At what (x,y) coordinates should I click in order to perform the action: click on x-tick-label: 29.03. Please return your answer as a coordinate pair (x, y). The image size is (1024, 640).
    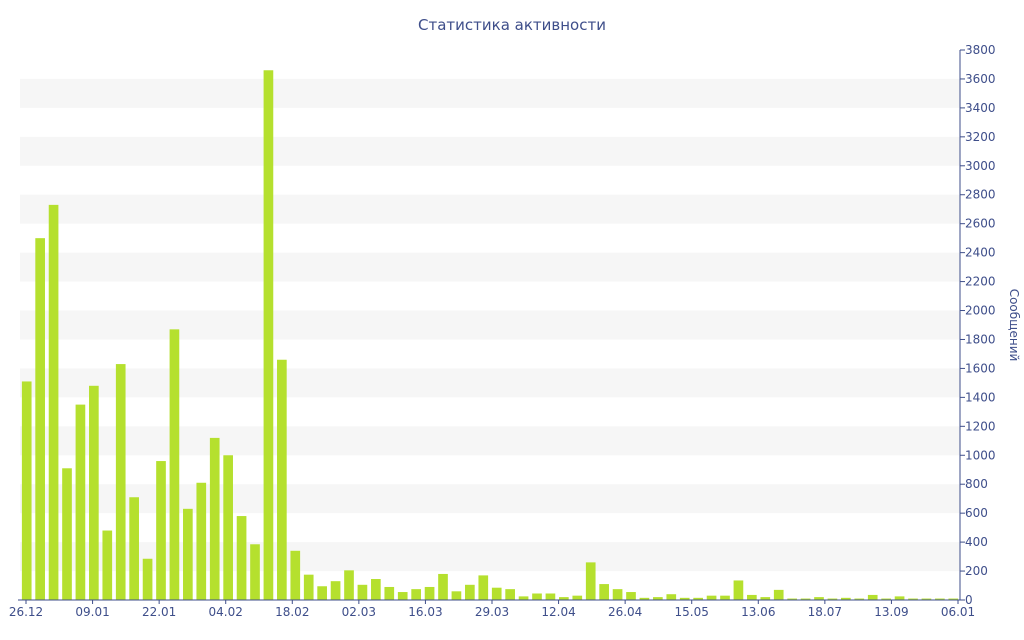
    Looking at the image, I should click on (492, 612).